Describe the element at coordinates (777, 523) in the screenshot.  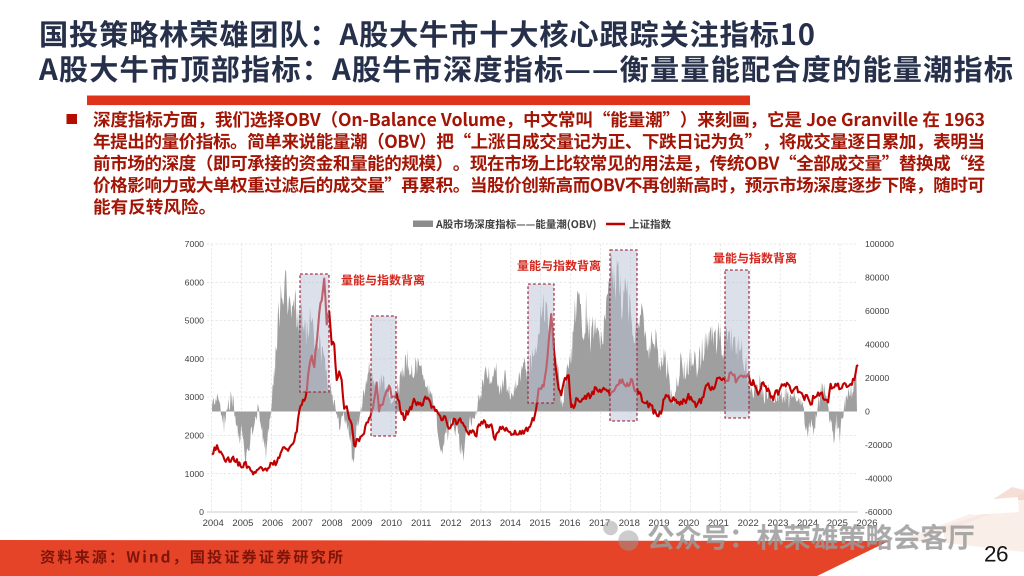
I see `svg-text: 2023` at that location.